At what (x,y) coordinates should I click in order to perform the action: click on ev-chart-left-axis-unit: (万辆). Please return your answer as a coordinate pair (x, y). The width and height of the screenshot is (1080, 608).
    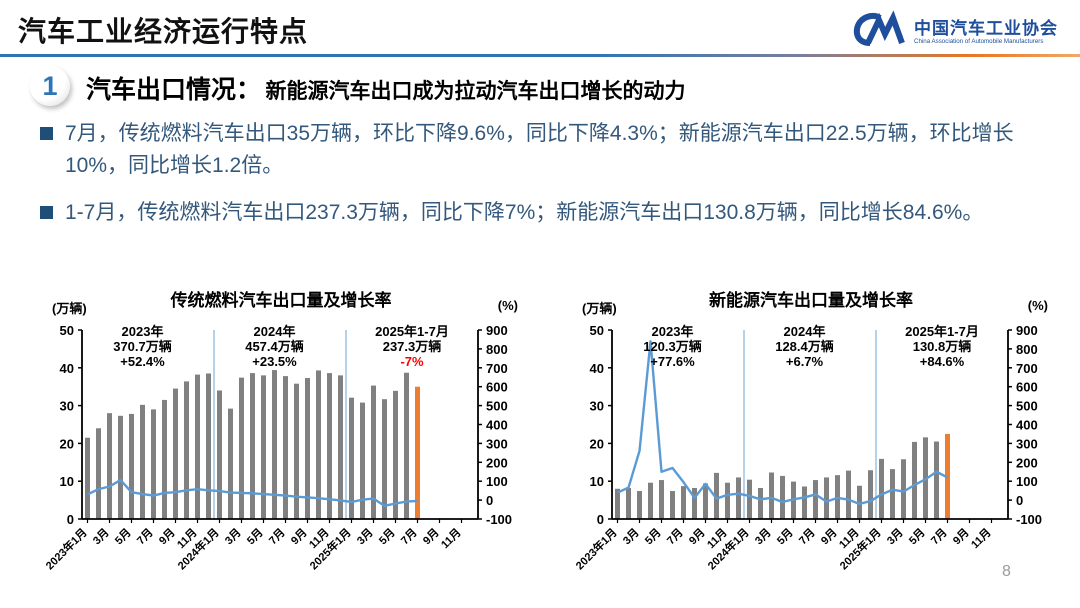
    Looking at the image, I should click on (599, 308).